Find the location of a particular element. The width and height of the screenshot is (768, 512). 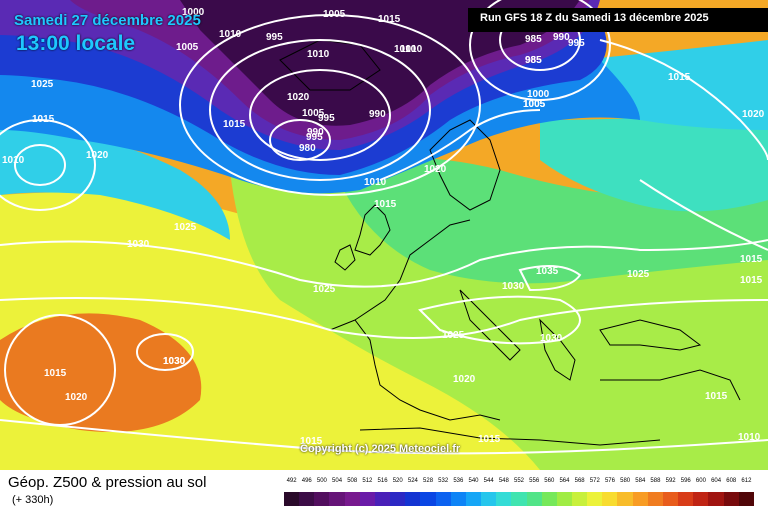

forecast-date: Samedi 27 décembre 2025 is located at coordinates (107, 20).